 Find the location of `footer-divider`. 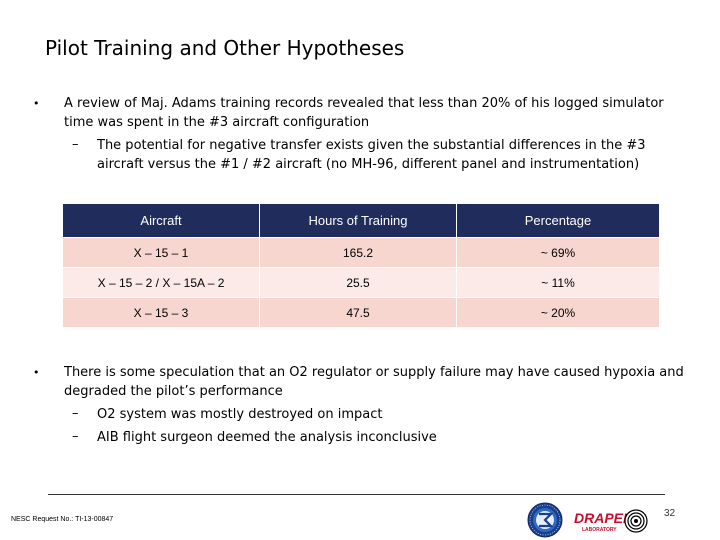

footer-divider is located at coordinates (356, 494).